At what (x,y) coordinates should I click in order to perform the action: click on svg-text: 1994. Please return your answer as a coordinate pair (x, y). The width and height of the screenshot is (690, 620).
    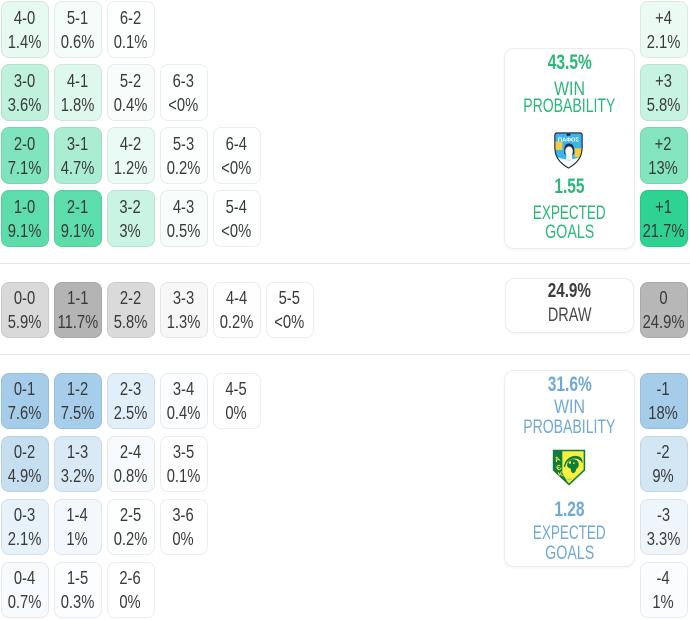
    Looking at the image, I should click on (569, 479).